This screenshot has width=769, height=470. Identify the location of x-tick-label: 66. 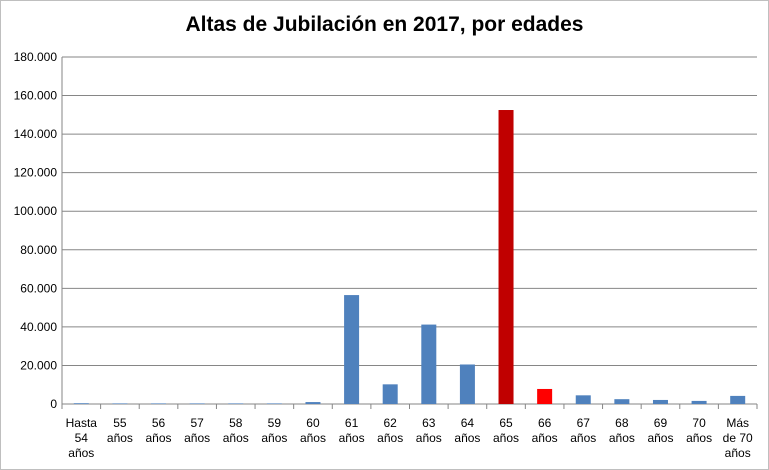
(545, 423).